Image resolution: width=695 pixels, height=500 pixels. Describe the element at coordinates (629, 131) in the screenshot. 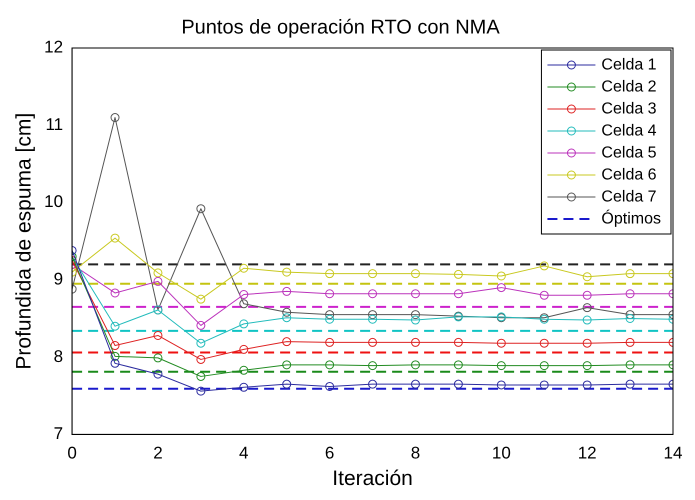

I see `legend-label: Celda 4` at that location.